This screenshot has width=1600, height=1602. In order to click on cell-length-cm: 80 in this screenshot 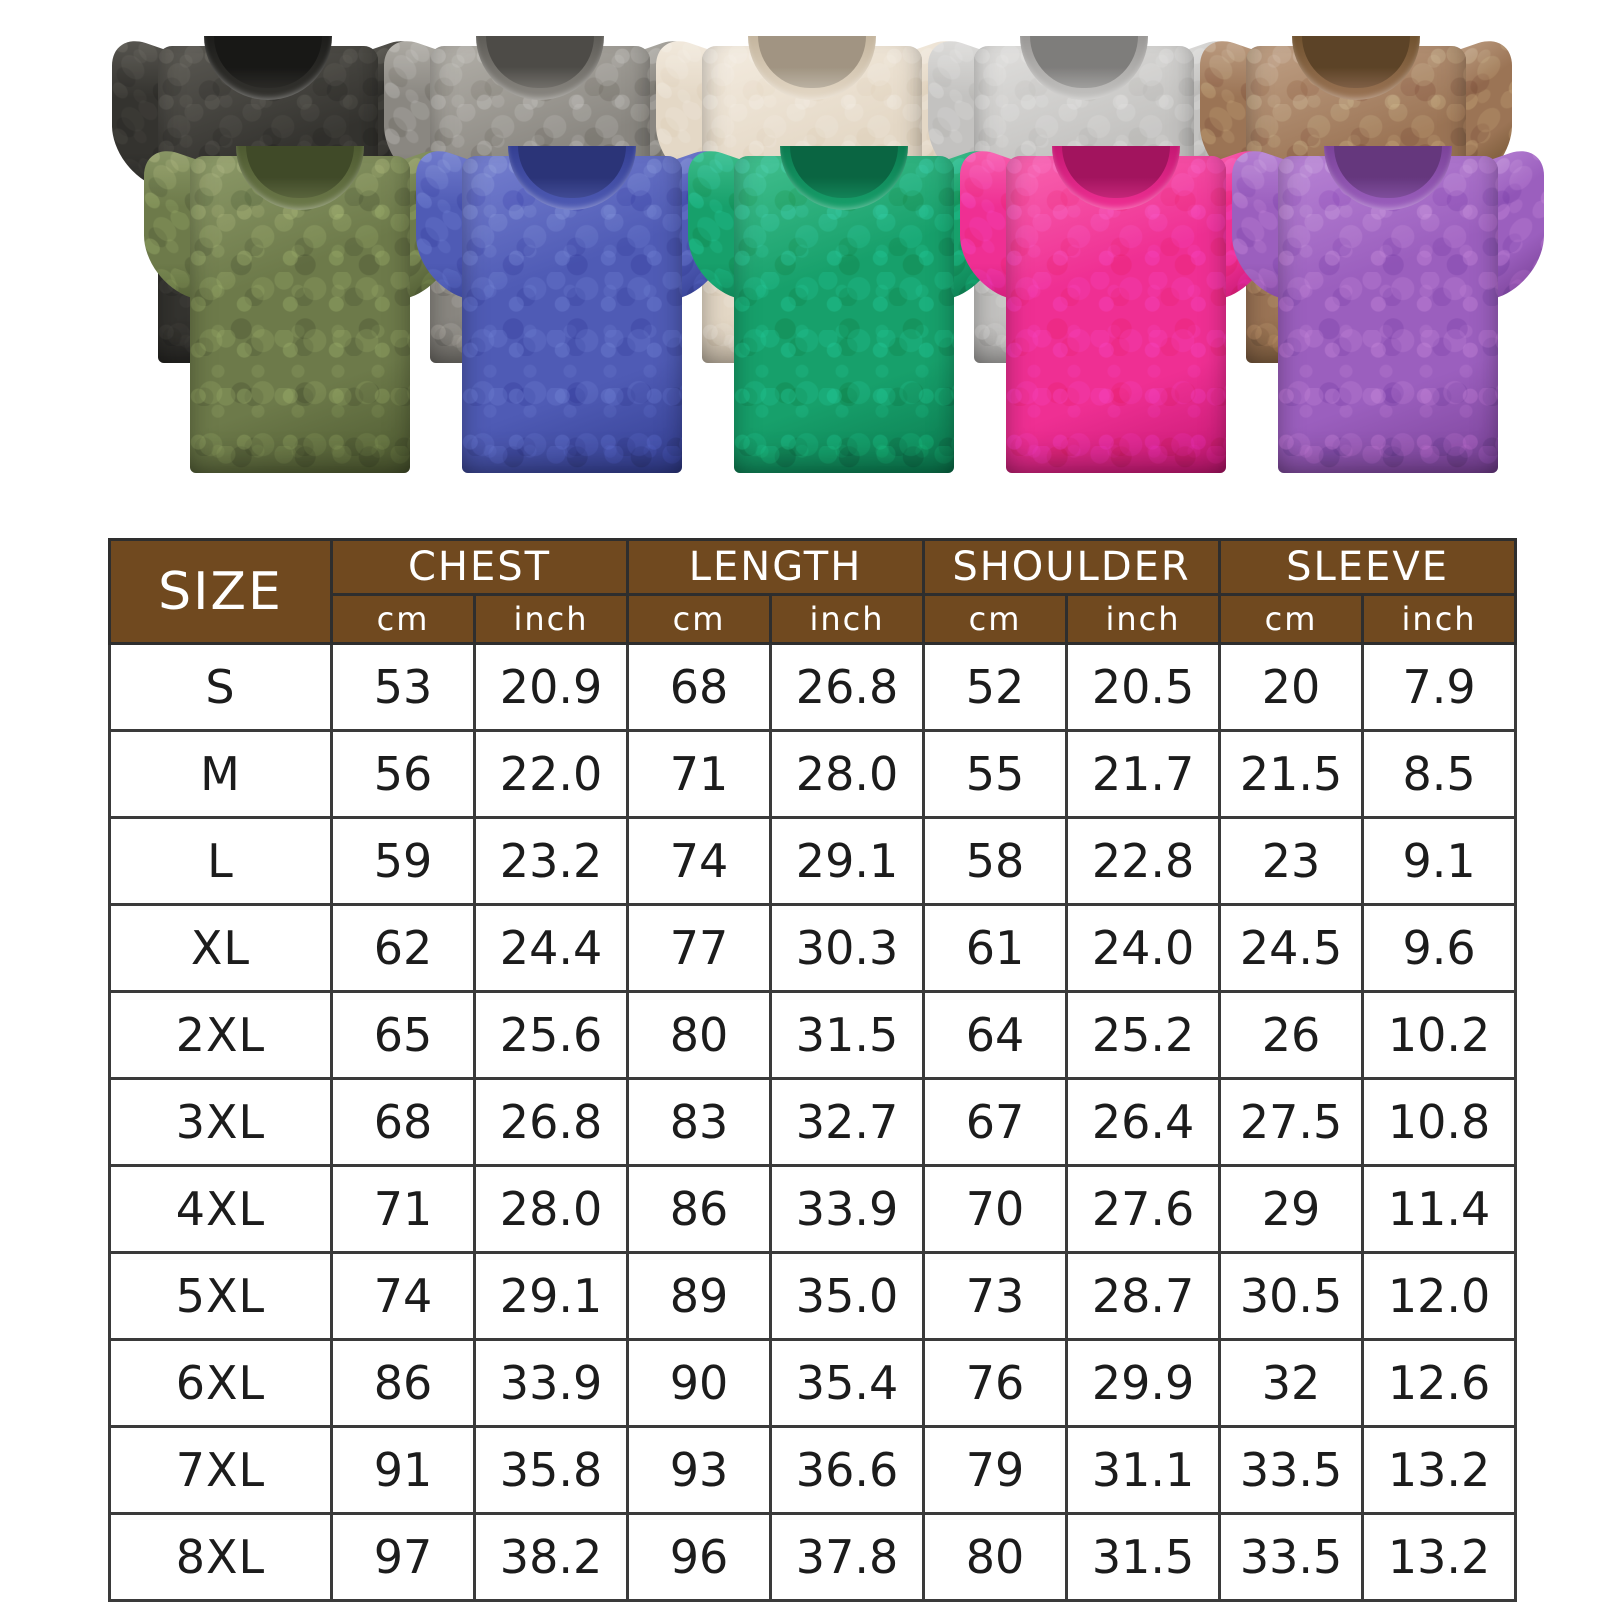, I will do `click(699, 1035)`.